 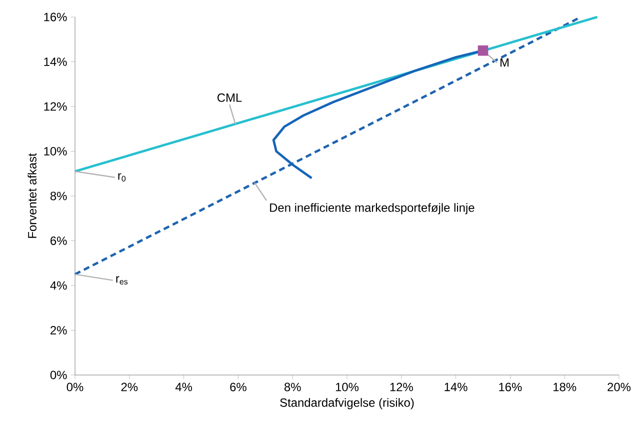 What do you see at coordinates (58, 375) in the screenshot?
I see `y-tick-label: 0%` at bounding box center [58, 375].